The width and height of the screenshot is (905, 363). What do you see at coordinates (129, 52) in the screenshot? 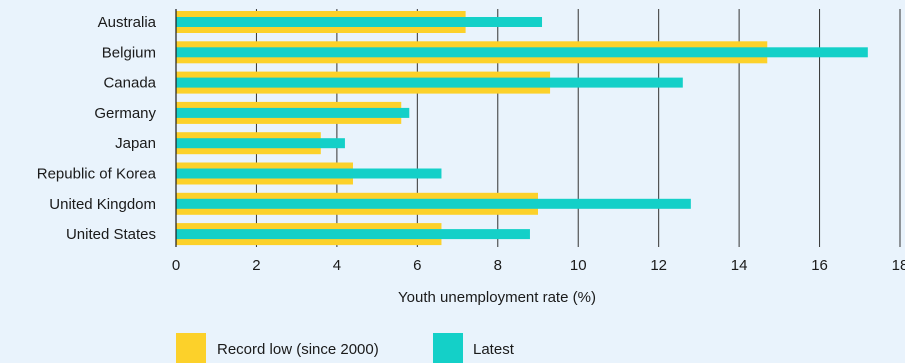
I see `category-label: Belgium` at bounding box center [129, 52].